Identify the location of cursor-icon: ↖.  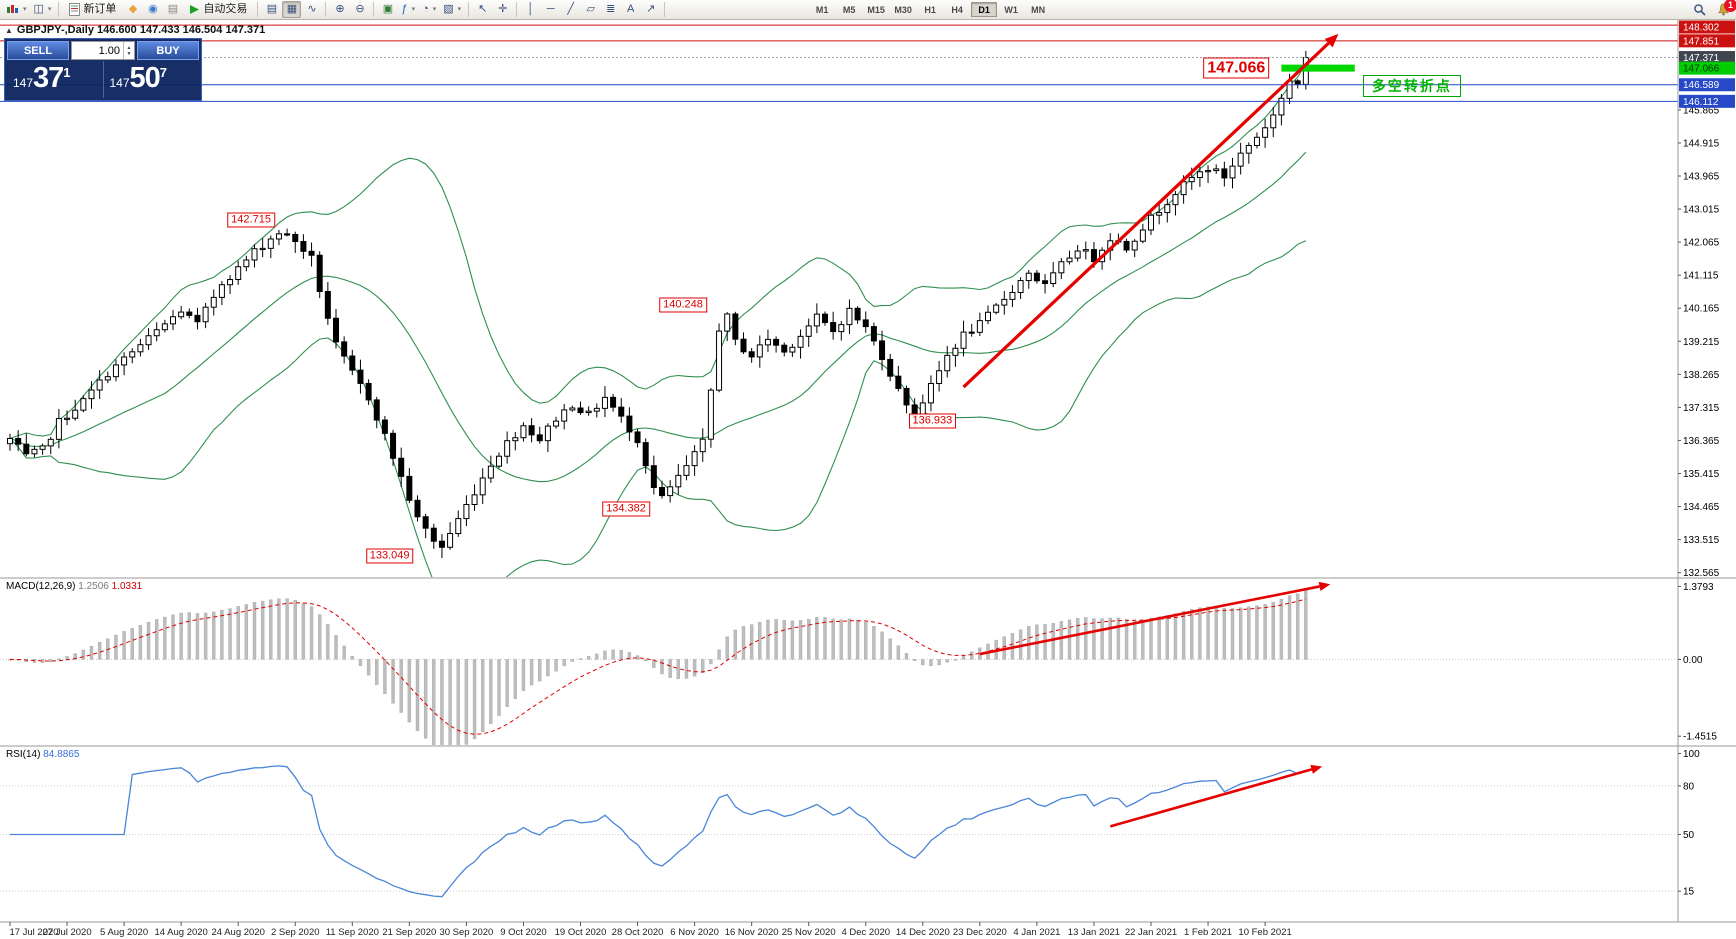
(483, 9).